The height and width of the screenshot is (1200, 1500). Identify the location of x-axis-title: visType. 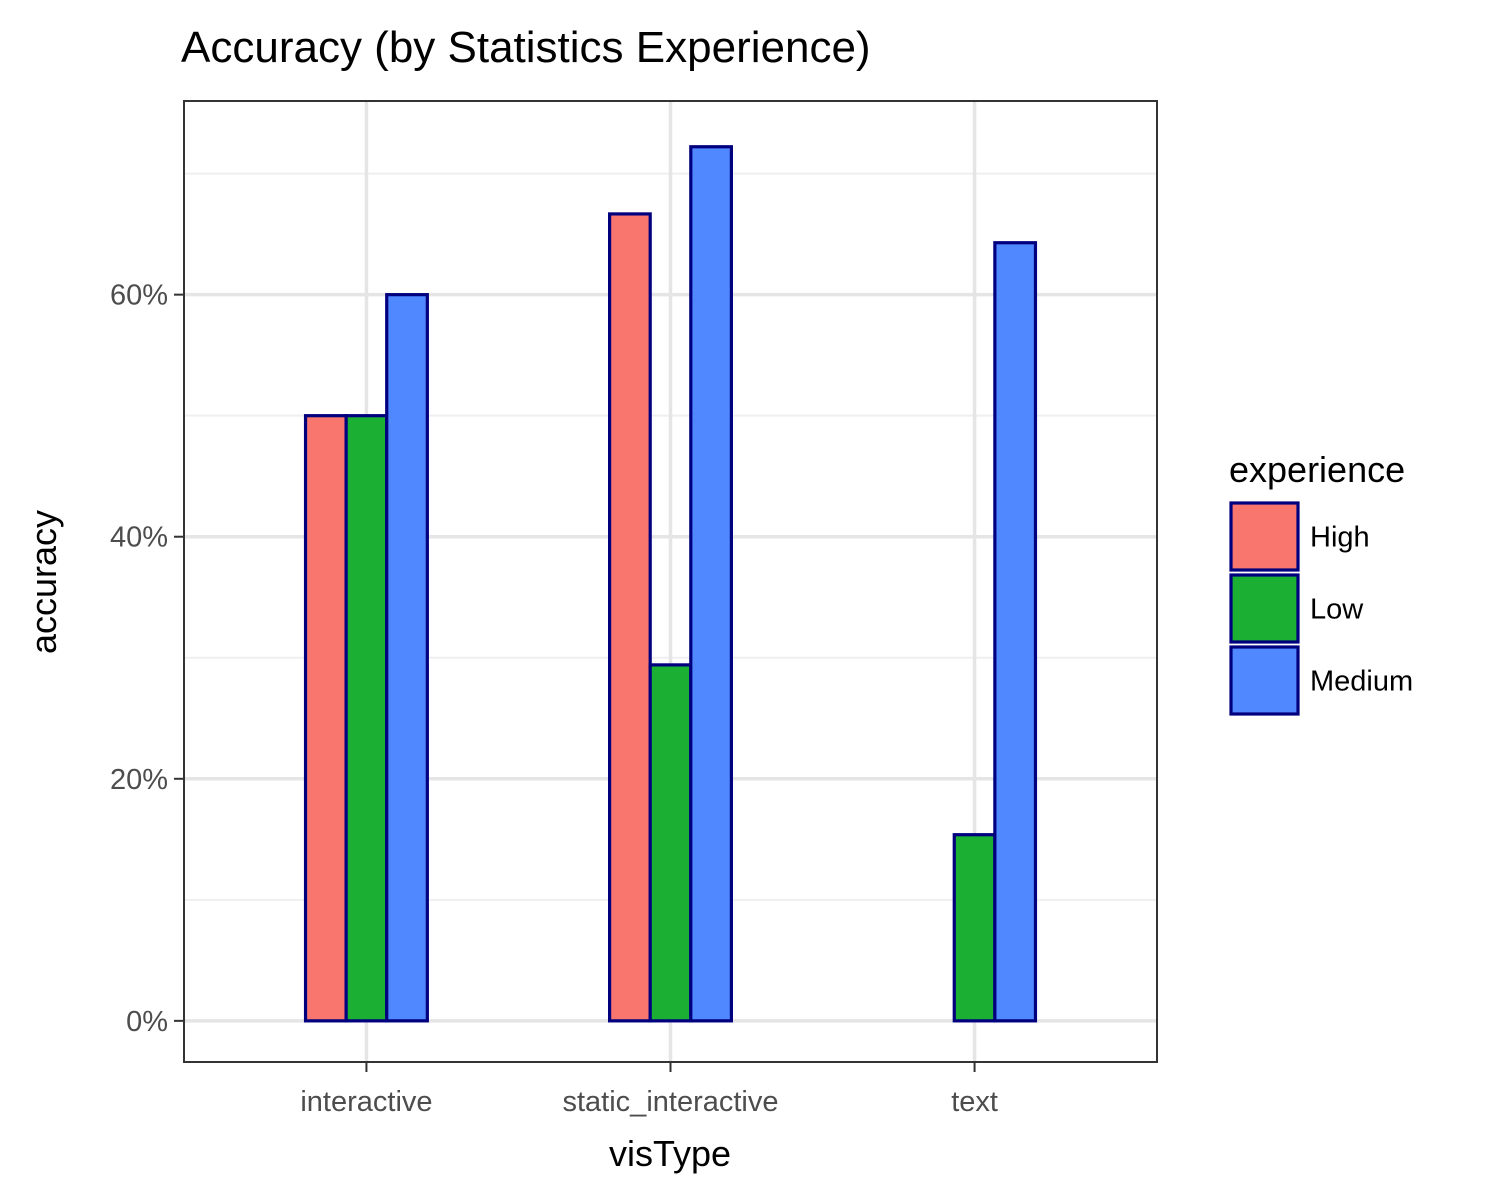
(670, 1153).